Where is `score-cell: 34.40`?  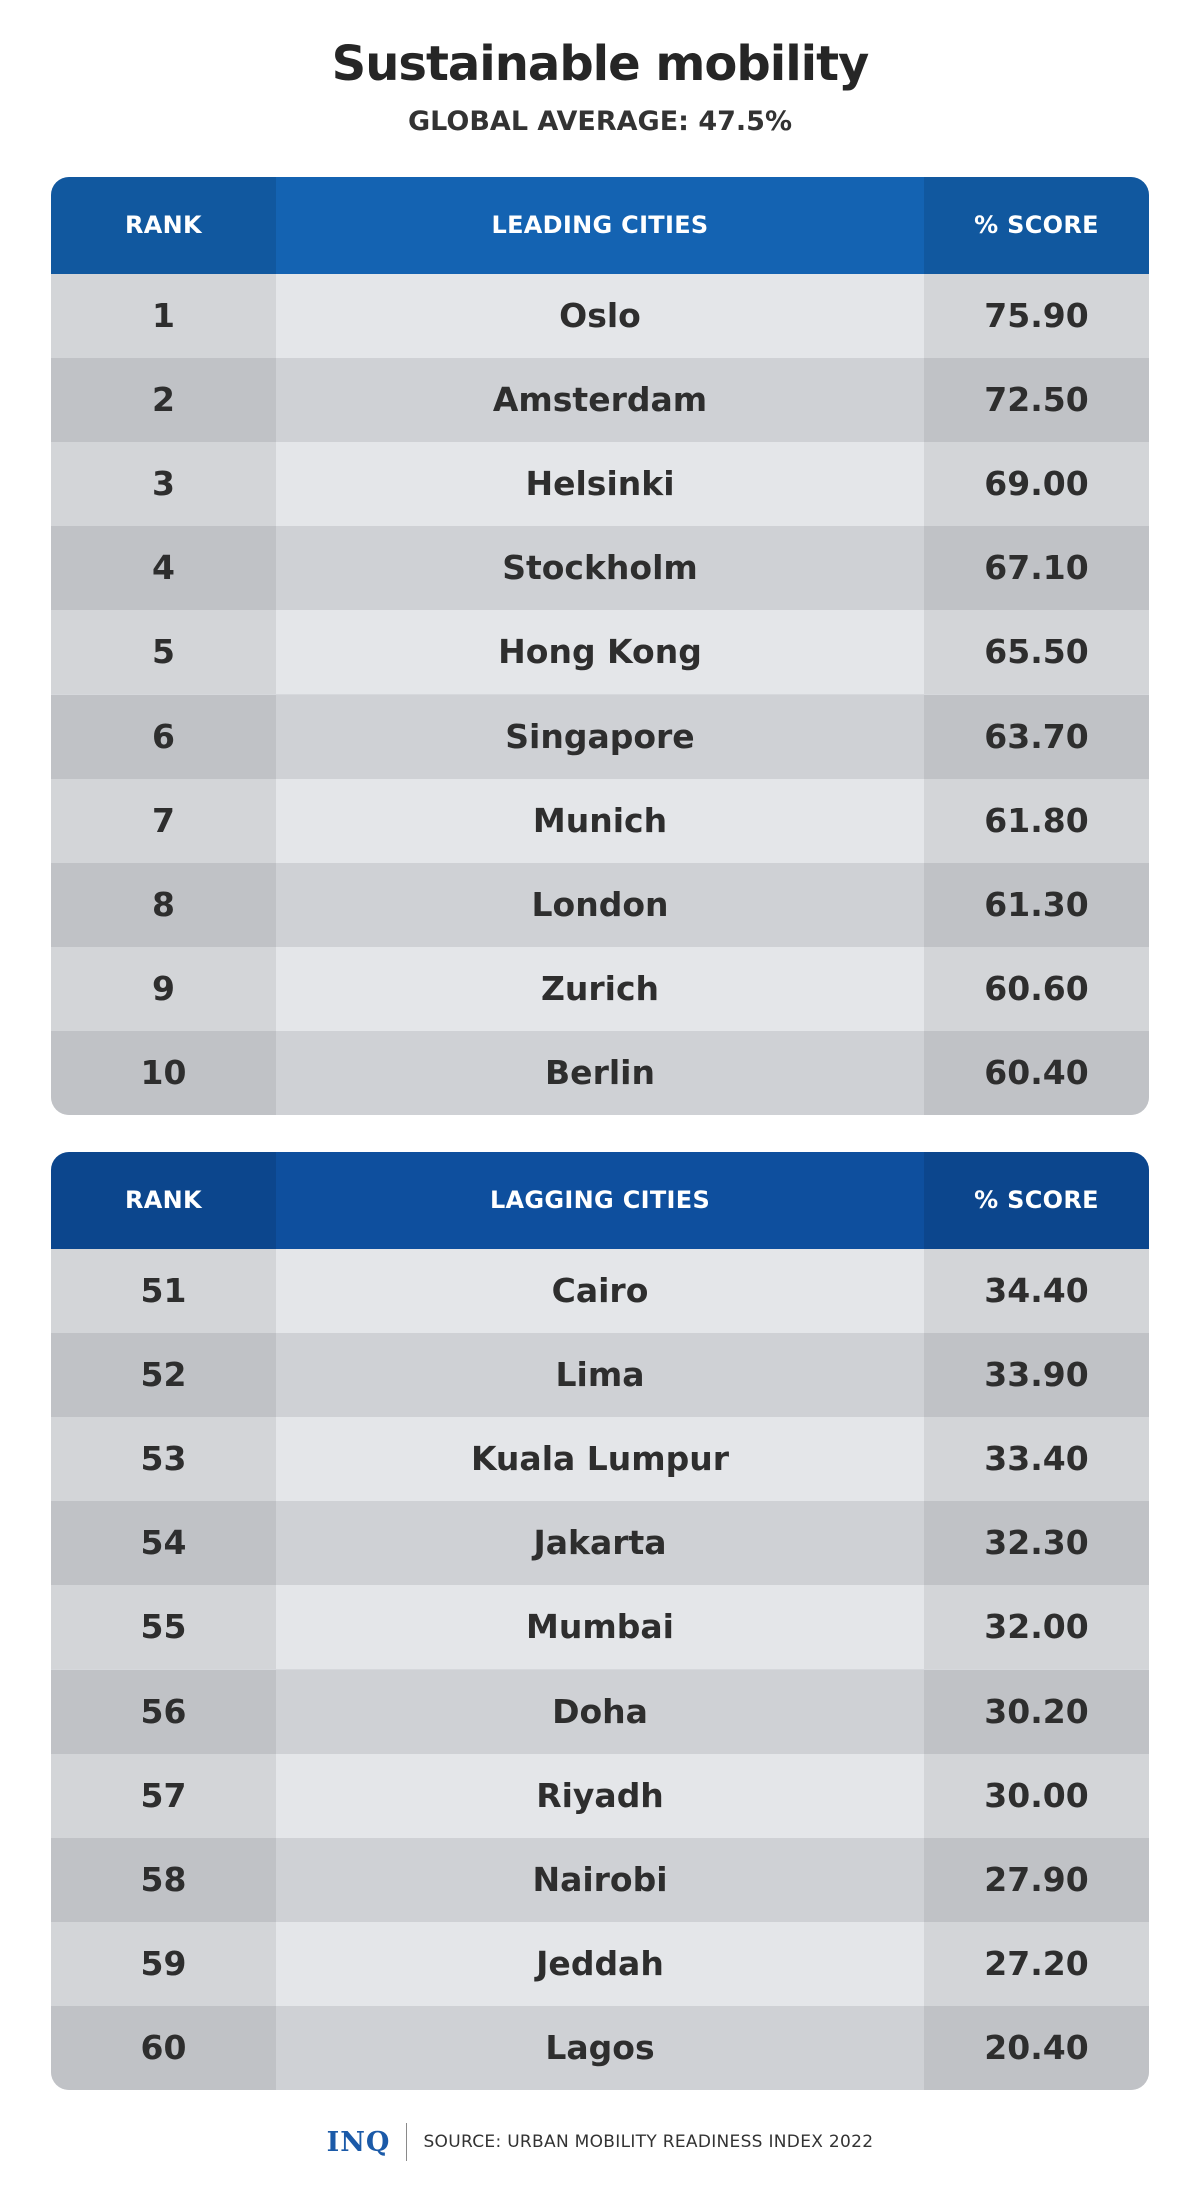
score-cell: 34.40 is located at coordinates (1036, 1290).